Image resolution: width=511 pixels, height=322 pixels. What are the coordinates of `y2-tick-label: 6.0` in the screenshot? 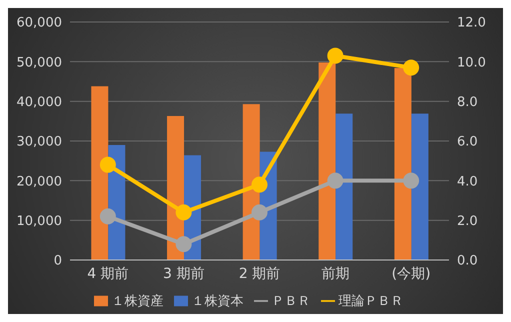 It's located at (467, 142).